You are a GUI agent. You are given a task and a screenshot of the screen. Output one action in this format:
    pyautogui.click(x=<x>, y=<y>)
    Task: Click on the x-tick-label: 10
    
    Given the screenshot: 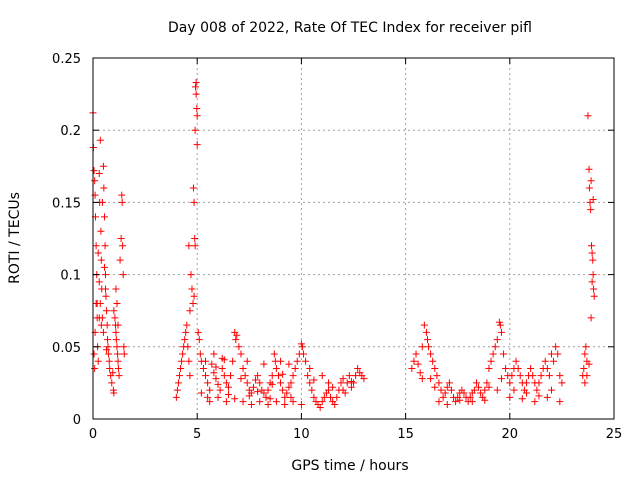 What is the action you would take?
    pyautogui.click(x=301, y=434)
    